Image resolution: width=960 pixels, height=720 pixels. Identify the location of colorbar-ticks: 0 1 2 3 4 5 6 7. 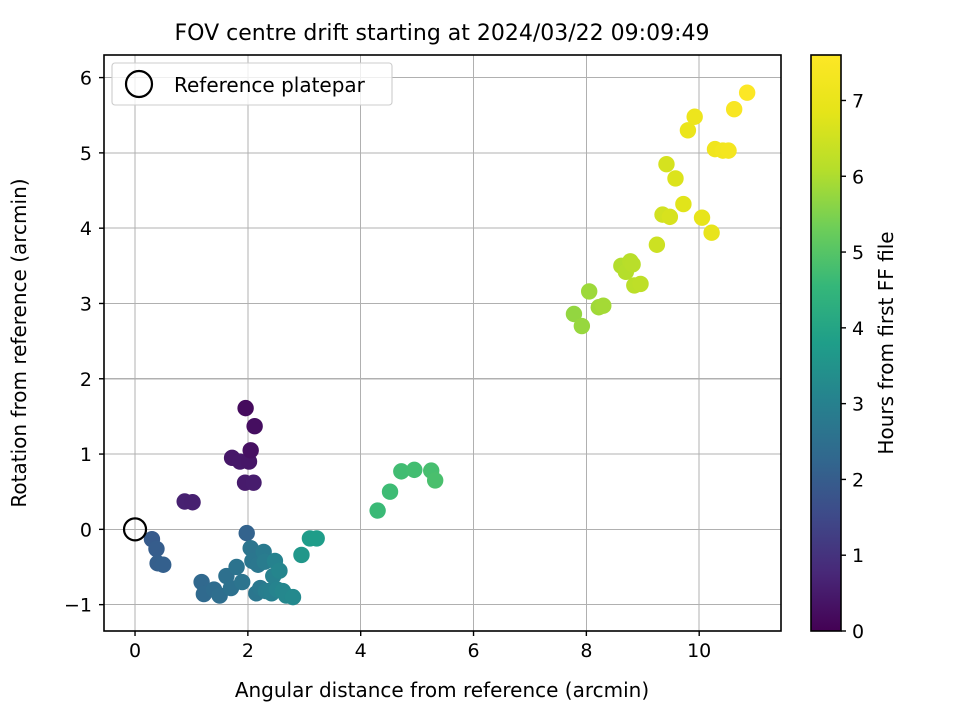
(852, 366).